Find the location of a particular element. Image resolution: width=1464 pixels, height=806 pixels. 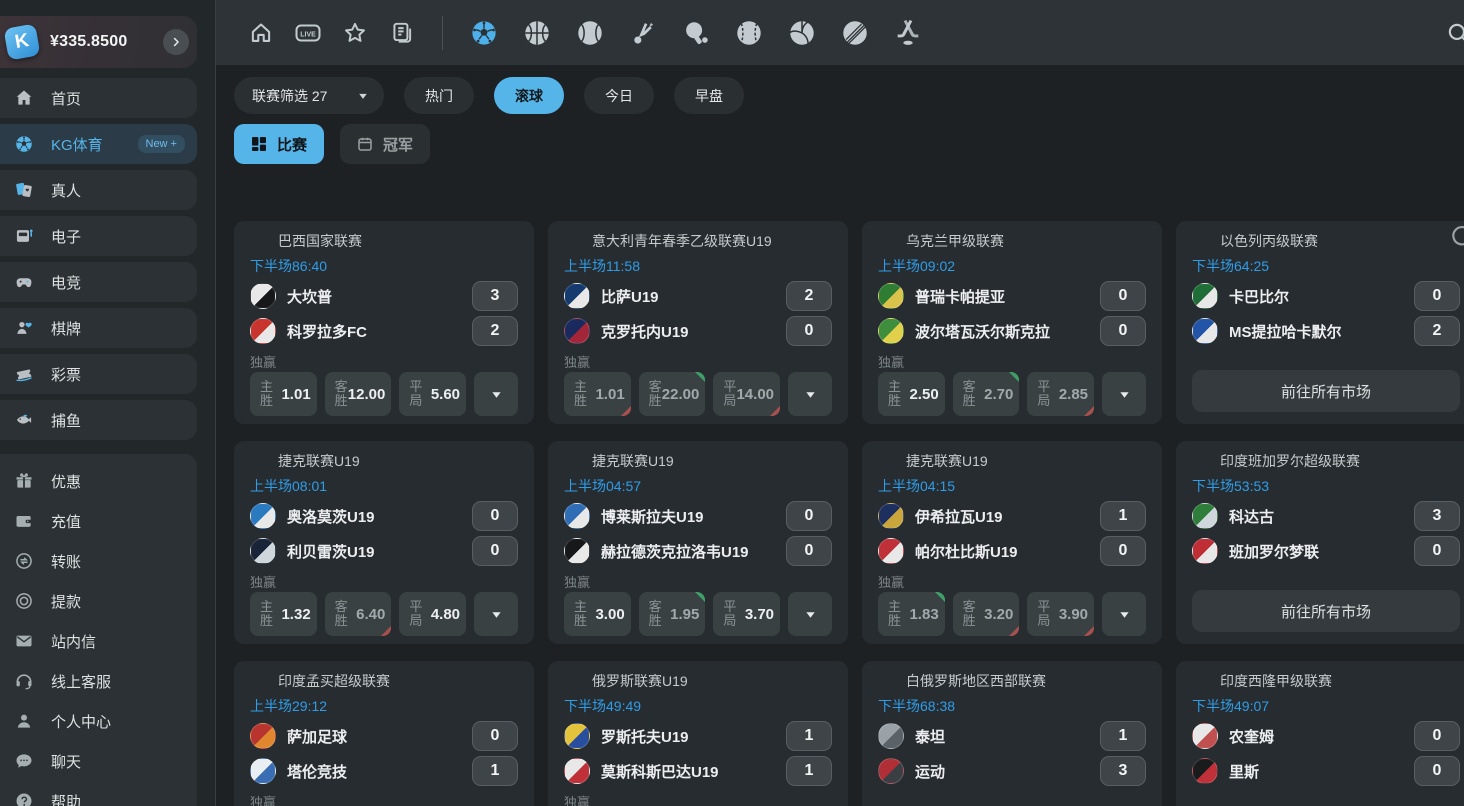

sidebar-item-withdraw: 提款 is located at coordinates (98, 601).